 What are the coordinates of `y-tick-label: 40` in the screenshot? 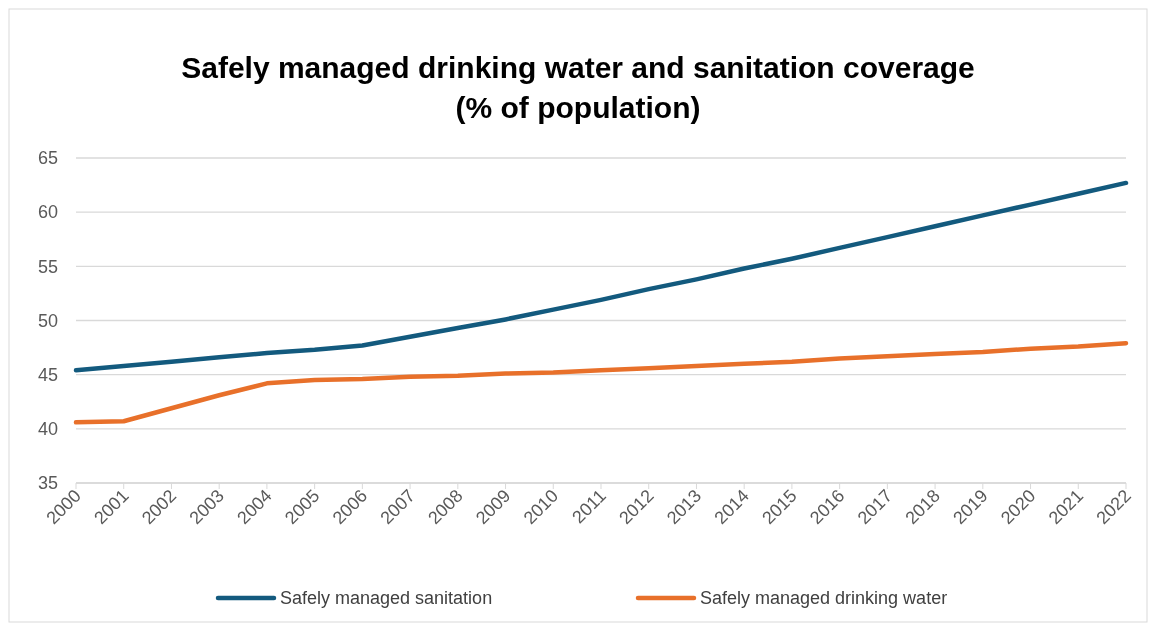 It's located at (47, 429).